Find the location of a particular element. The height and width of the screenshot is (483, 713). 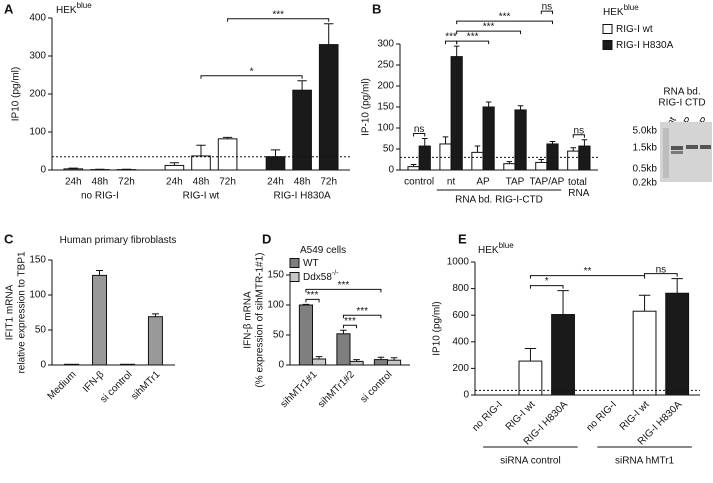

y-tick-label: 600 is located at coordinates (460, 315).